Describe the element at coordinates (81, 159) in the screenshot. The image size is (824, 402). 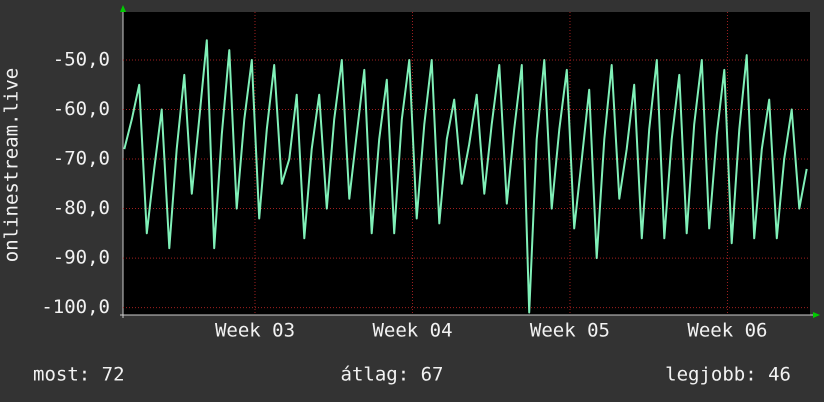
I see `y-tick-label: -70,0` at that location.